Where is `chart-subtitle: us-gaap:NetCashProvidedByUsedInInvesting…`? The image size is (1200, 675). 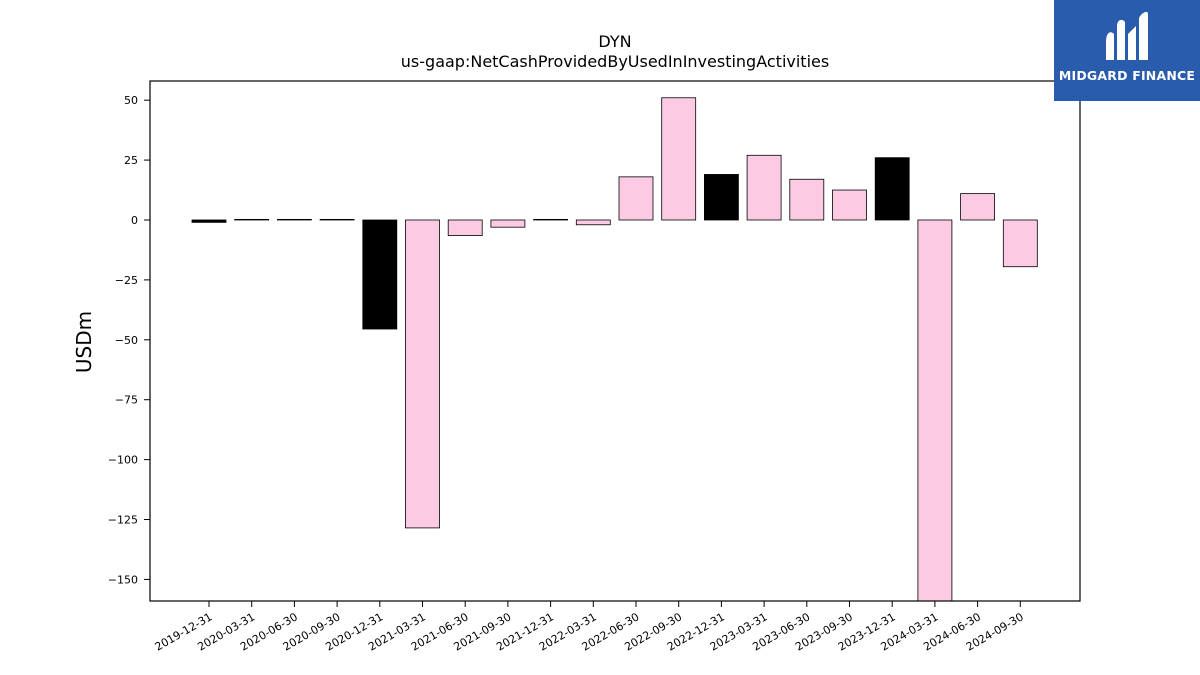 chart-subtitle: us-gaap:NetCashProvidedByUsedInInvesting… is located at coordinates (615, 61).